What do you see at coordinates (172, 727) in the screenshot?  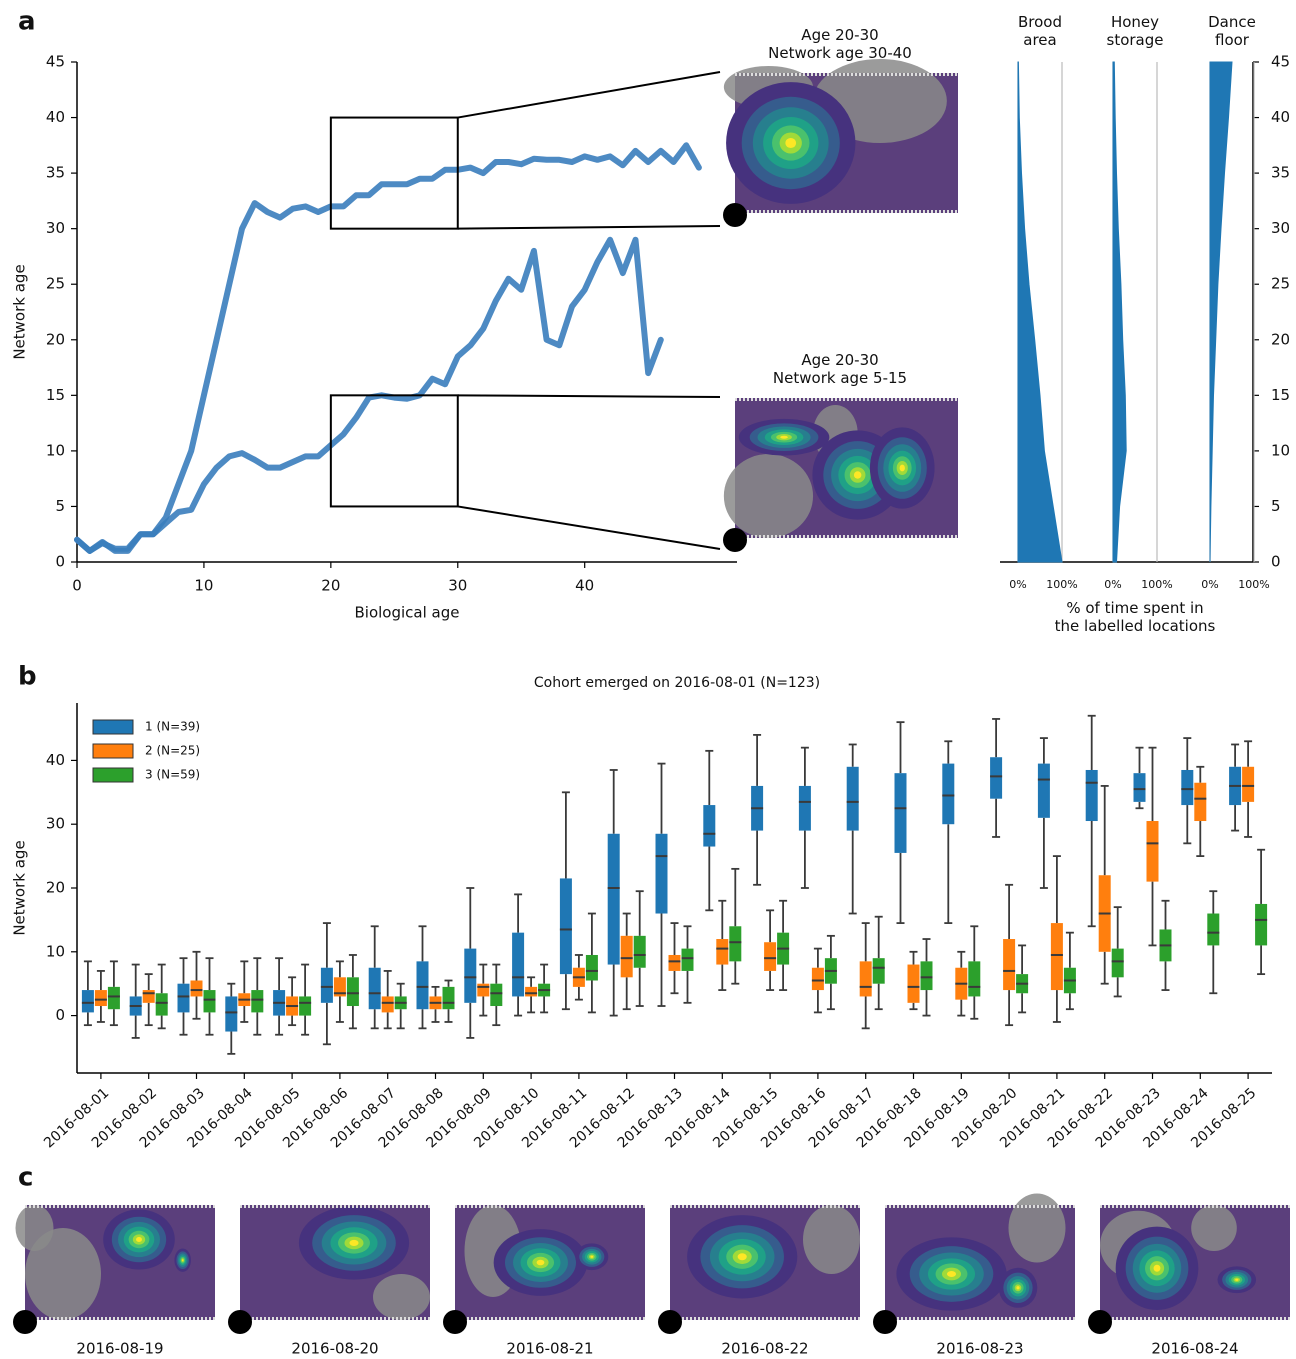 I see `legend-label: 1 (N=39)` at bounding box center [172, 727].